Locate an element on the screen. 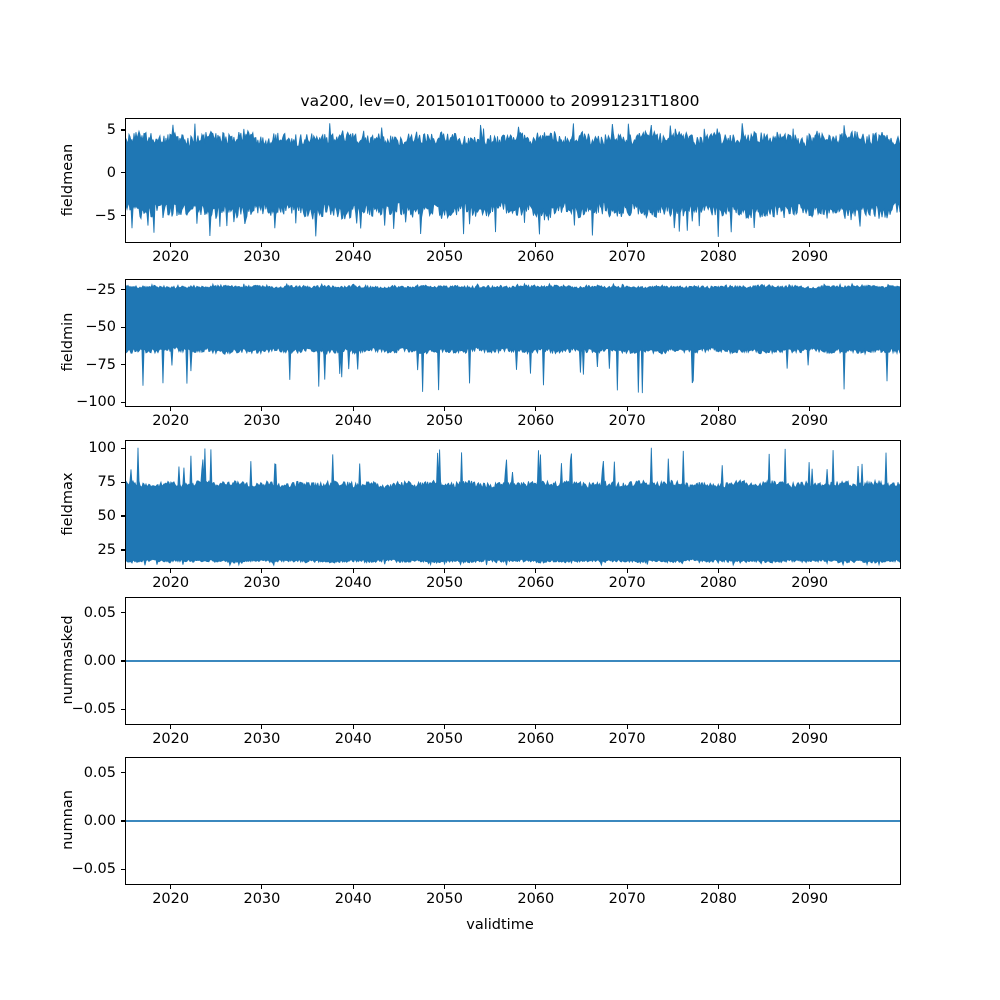 Image resolution: width=1000 pixels, height=1000 pixels. y-tick-label: −100 is located at coordinates (96, 402).